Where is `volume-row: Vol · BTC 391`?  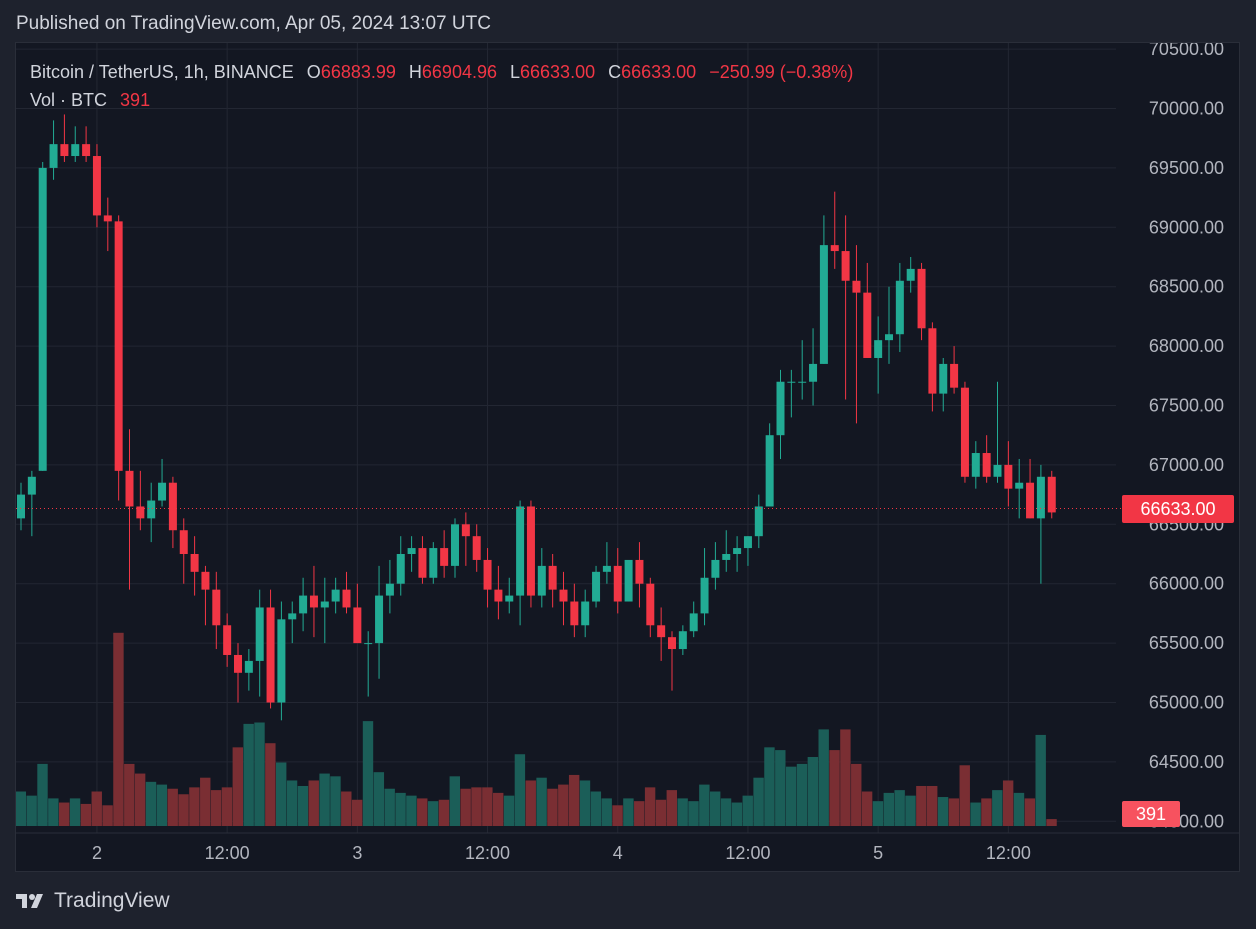
volume-row: Vol · BTC 391 is located at coordinates (441, 100).